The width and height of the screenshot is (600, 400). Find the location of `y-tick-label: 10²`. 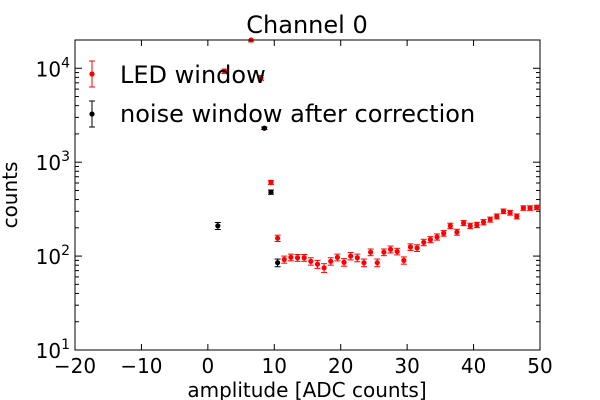

y-tick-label: 10² is located at coordinates (53, 256).